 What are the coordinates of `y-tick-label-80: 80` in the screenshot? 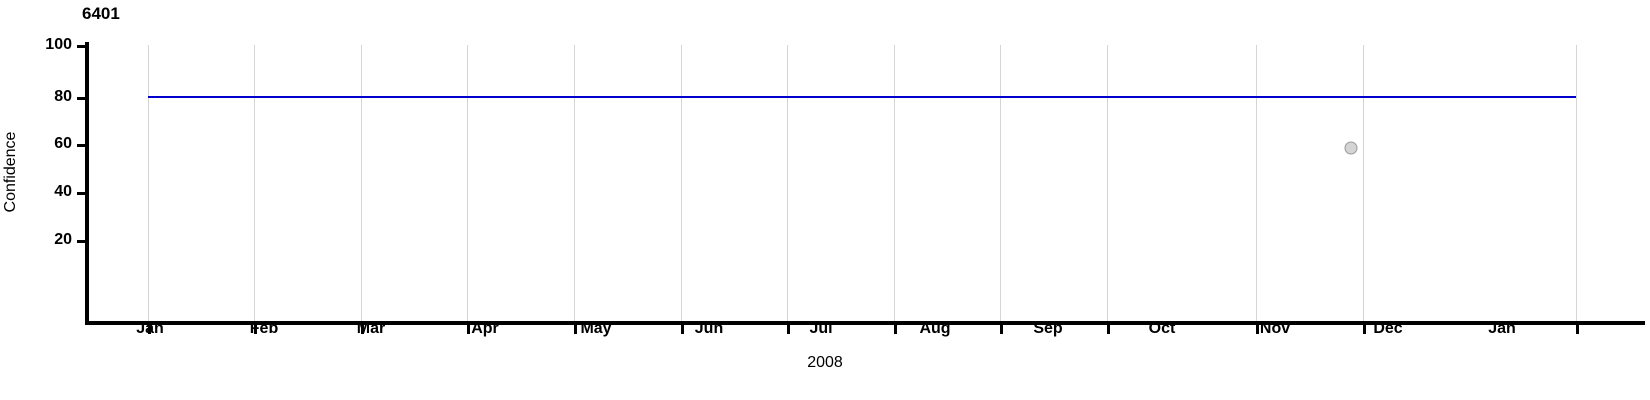 It's located at (63, 96).